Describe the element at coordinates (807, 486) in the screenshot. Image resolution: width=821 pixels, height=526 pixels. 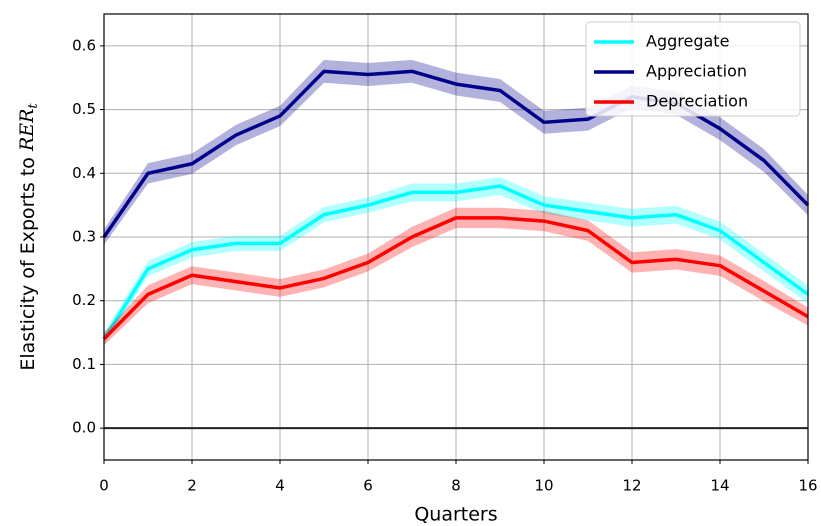
I see `x-tick-label: 16` at that location.